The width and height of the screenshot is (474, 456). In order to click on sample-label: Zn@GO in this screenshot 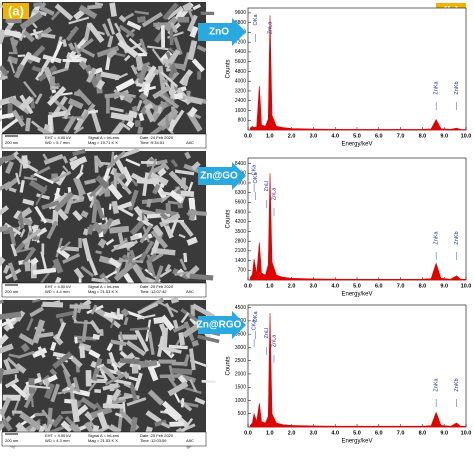, I will do `click(219, 176)`.